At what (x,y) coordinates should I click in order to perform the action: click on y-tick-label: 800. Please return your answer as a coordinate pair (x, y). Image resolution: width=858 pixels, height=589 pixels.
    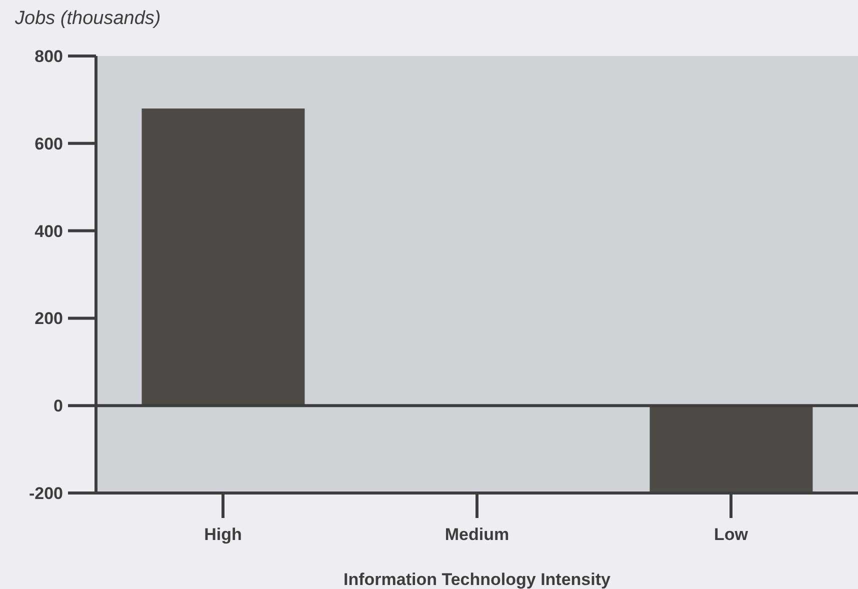
    Looking at the image, I should click on (48, 56).